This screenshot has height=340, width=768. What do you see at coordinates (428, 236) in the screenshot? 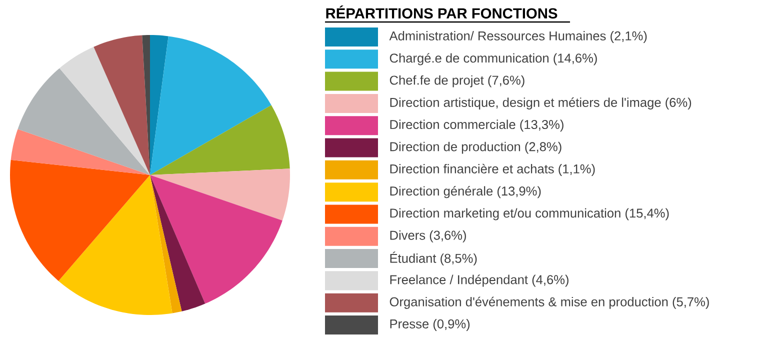
I see `legend-label: Divers (3,6%)` at bounding box center [428, 236].